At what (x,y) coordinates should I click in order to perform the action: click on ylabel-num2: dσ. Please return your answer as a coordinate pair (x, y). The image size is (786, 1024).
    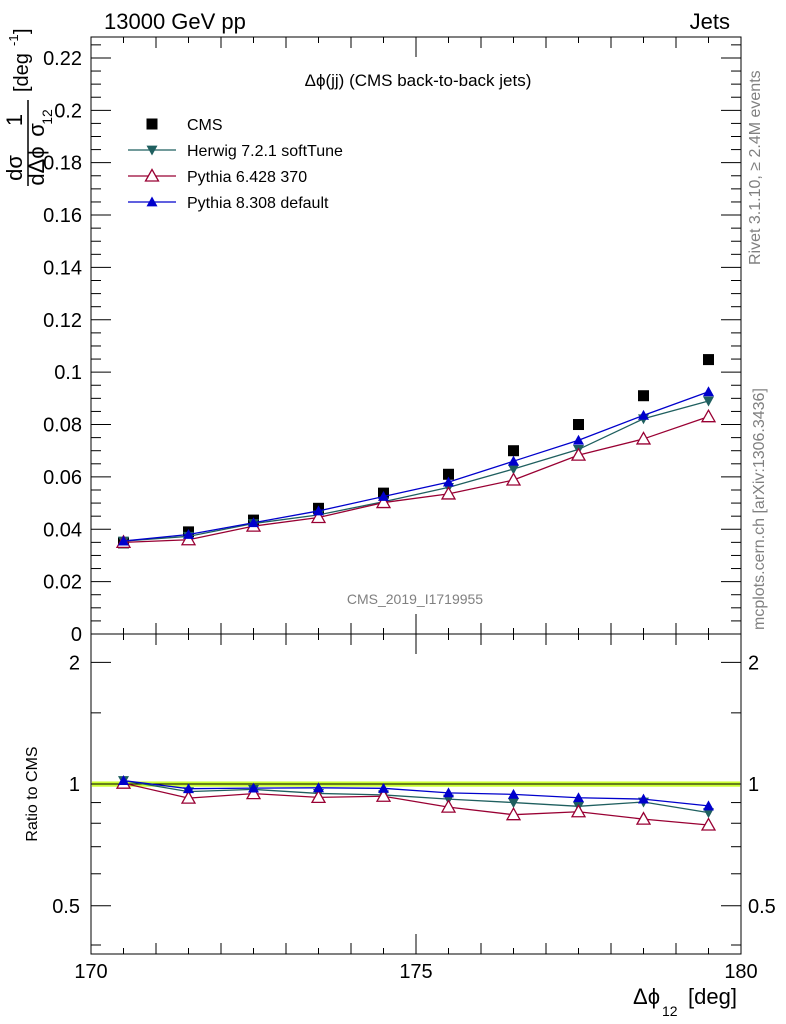
    Looking at the image, I should click on (14, 168).